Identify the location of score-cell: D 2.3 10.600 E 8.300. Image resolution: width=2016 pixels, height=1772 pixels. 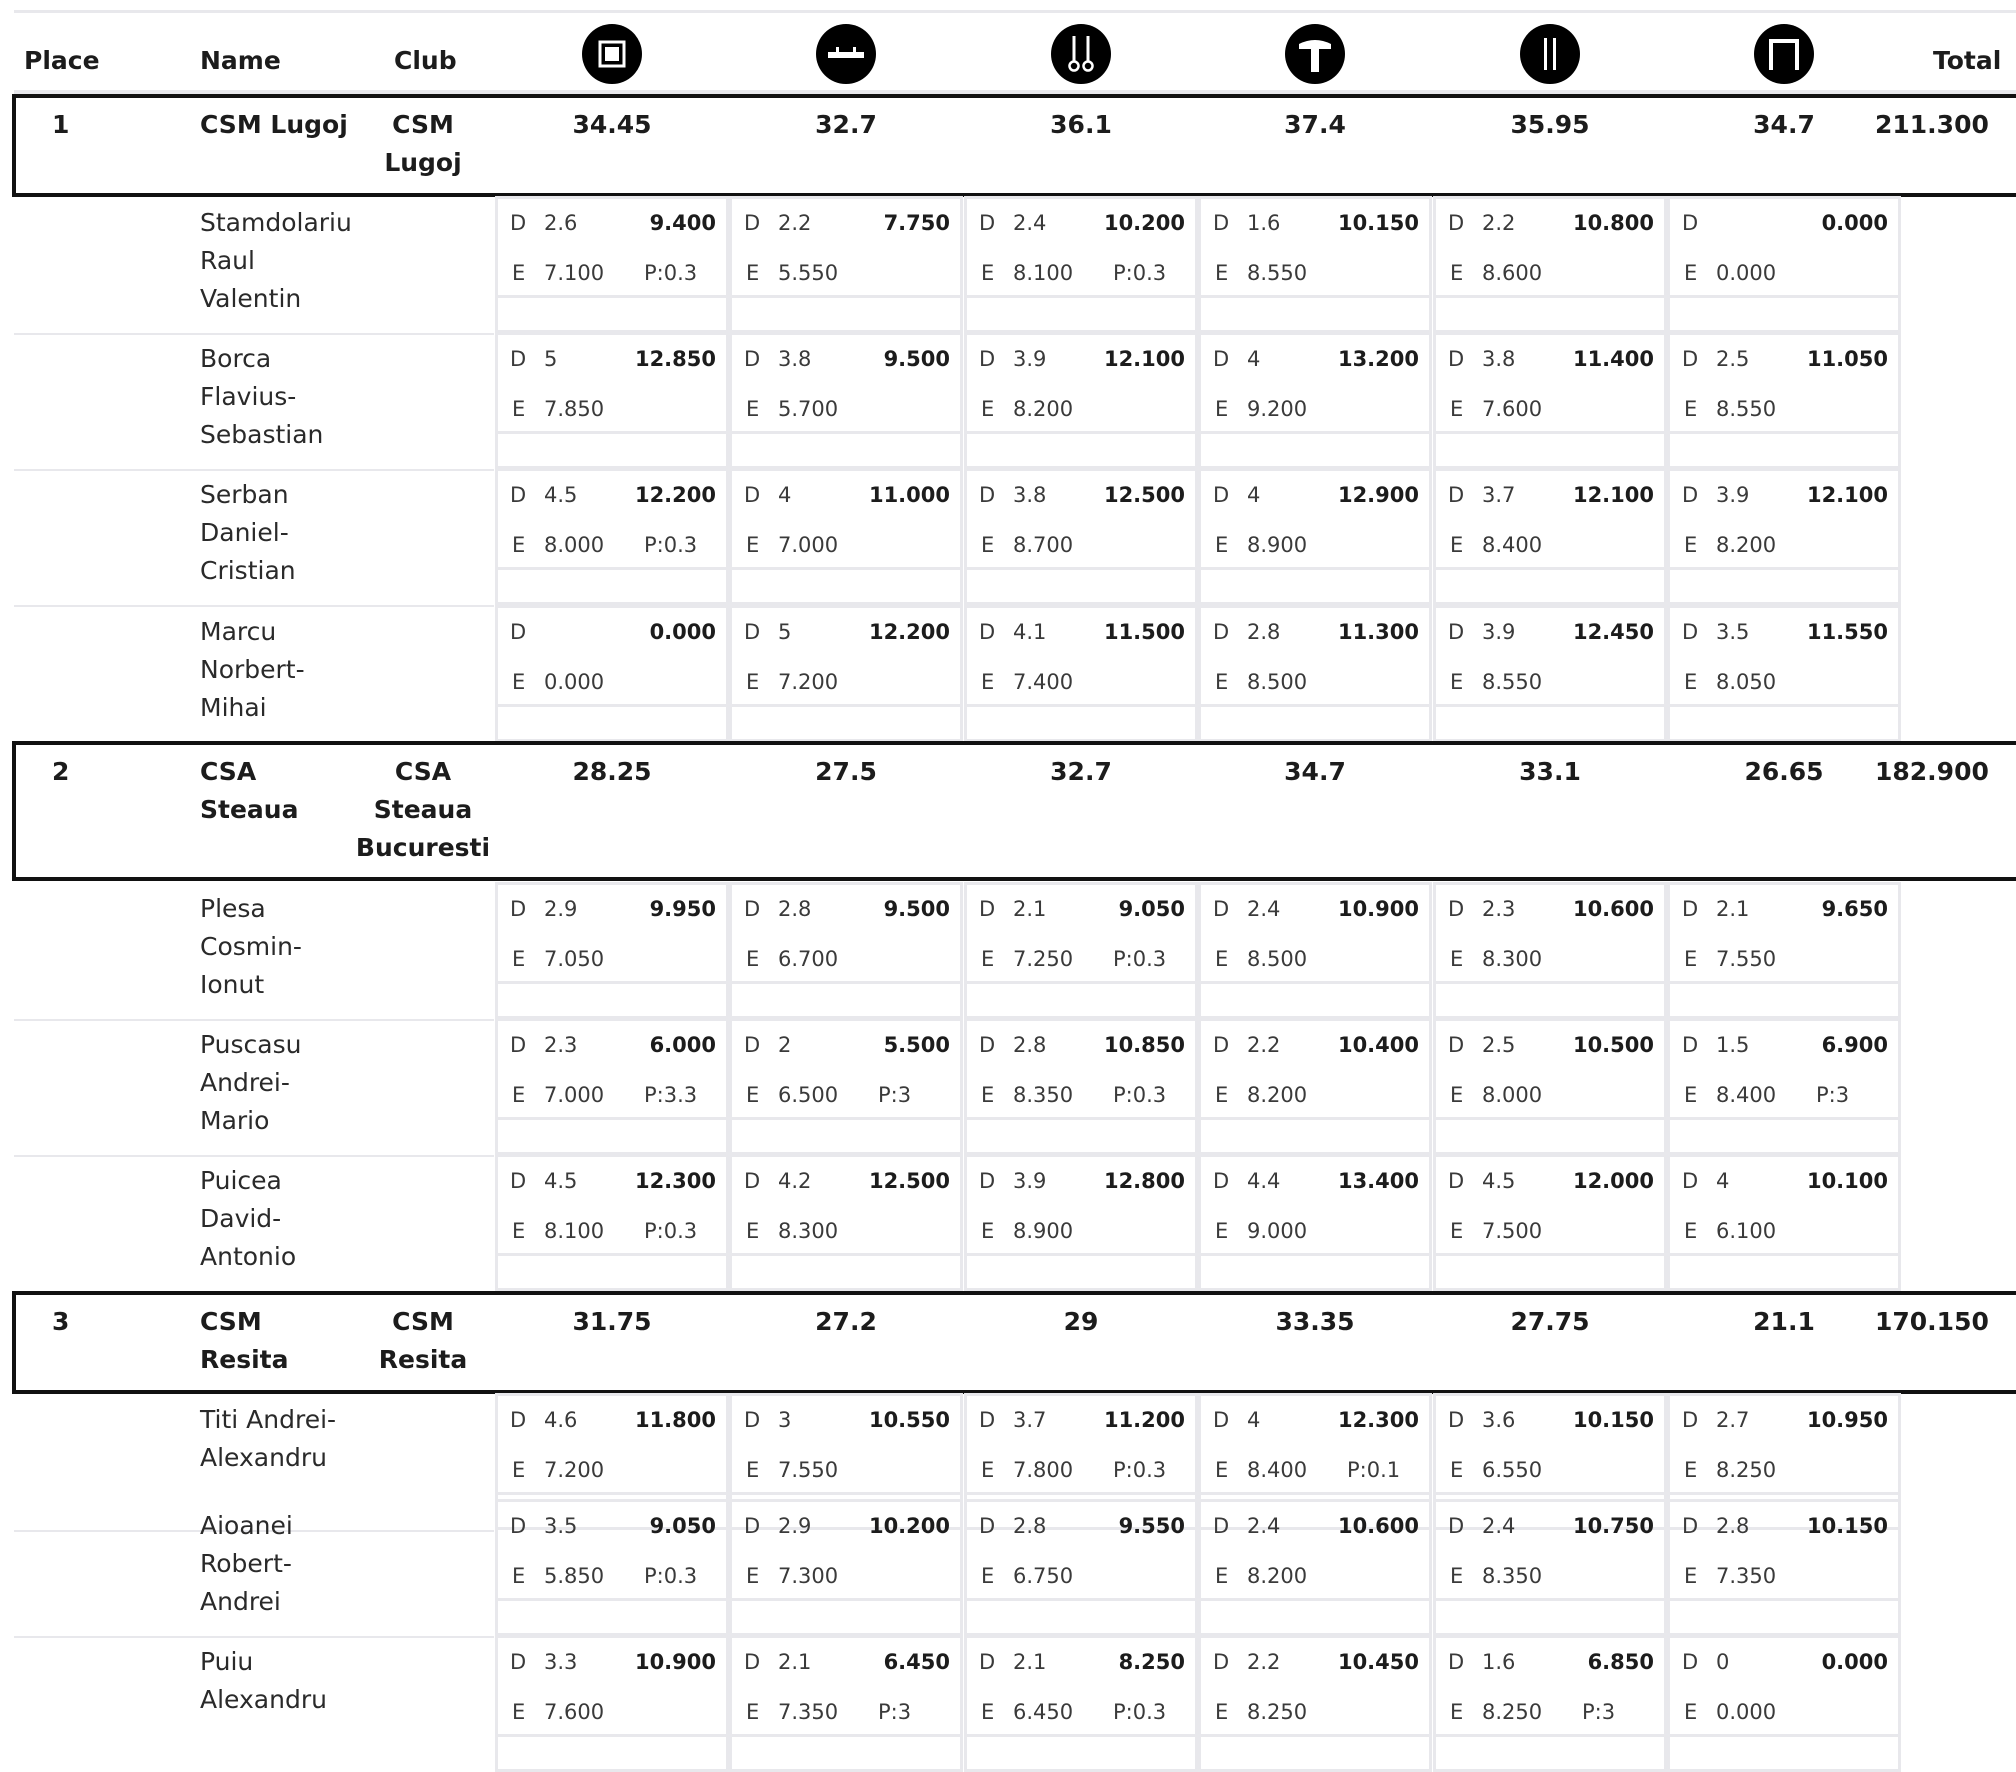
(1550, 950).